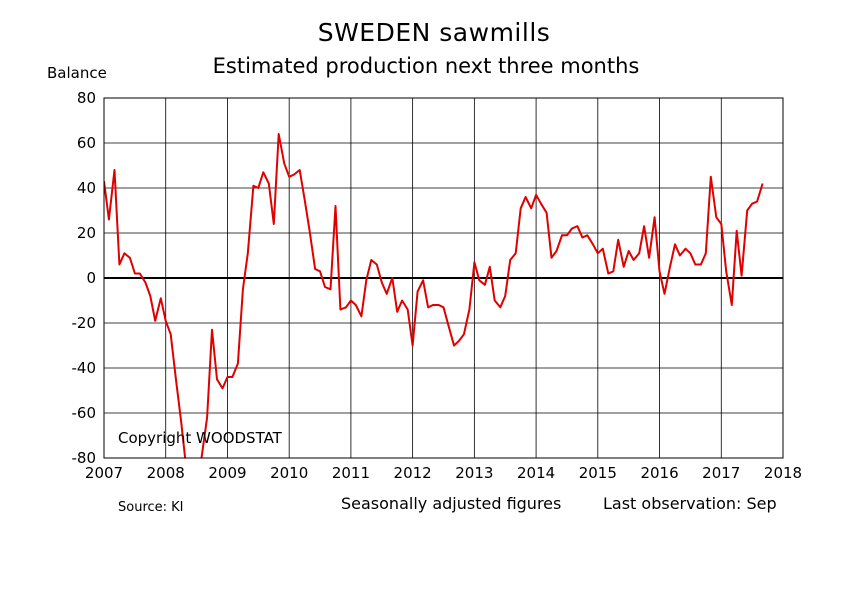 The image size is (848, 600). Describe the element at coordinates (451, 503) in the screenshot. I see `seasonal-note: Seasonally adjusted figures` at that location.